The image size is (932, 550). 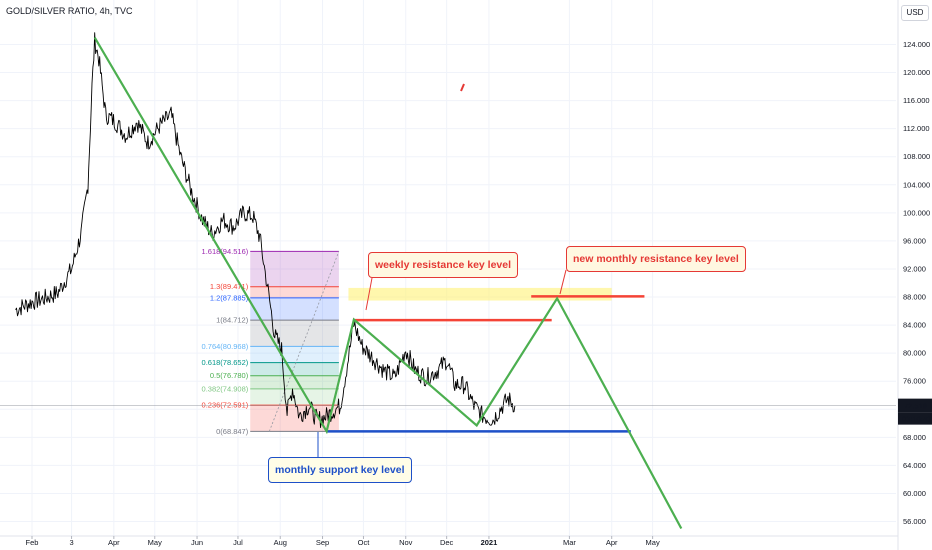 I want to click on current-price-label: 72.518, so click(x=915, y=405).